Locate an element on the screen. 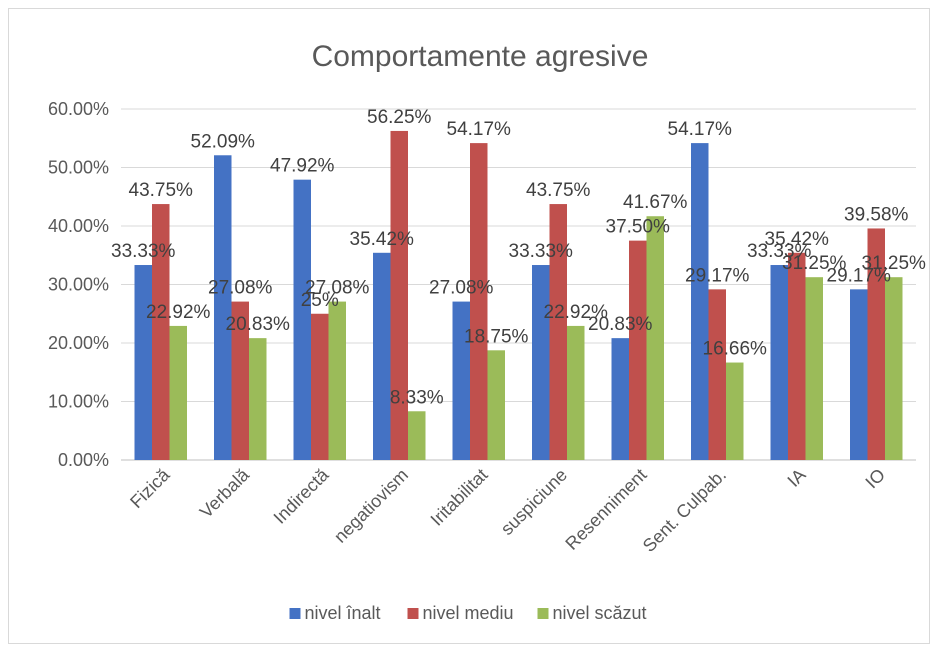  x-tick-label: IA is located at coordinates (796, 478).